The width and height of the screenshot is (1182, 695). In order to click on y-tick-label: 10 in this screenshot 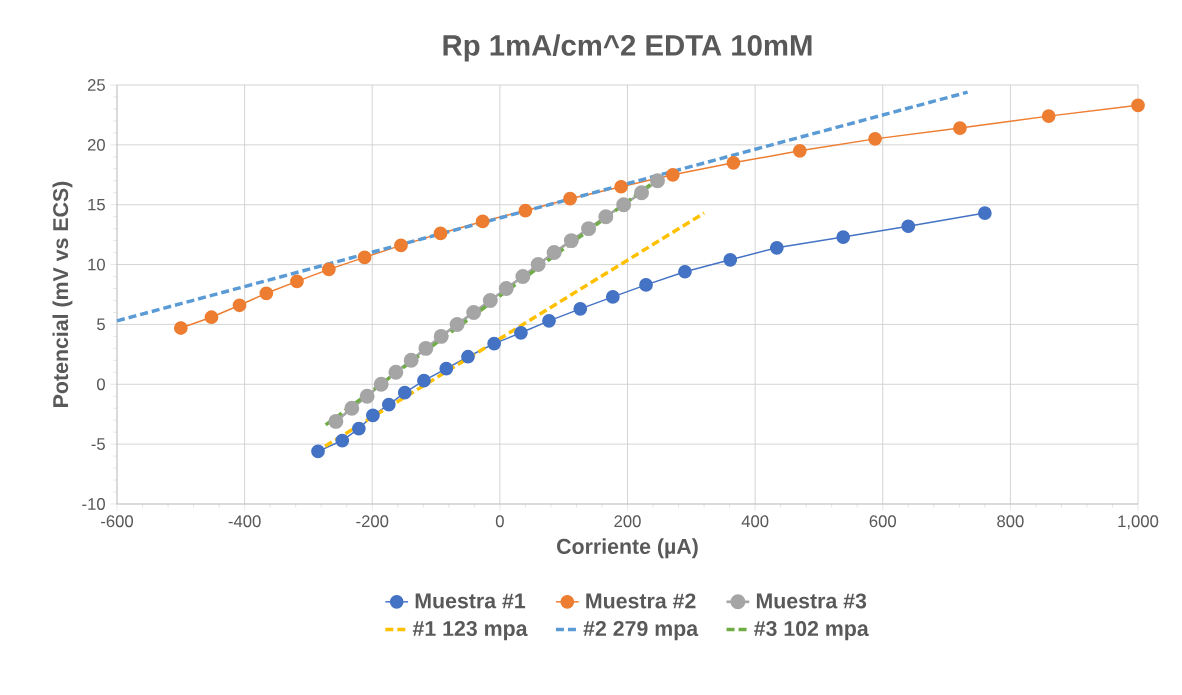, I will do `click(96, 264)`.